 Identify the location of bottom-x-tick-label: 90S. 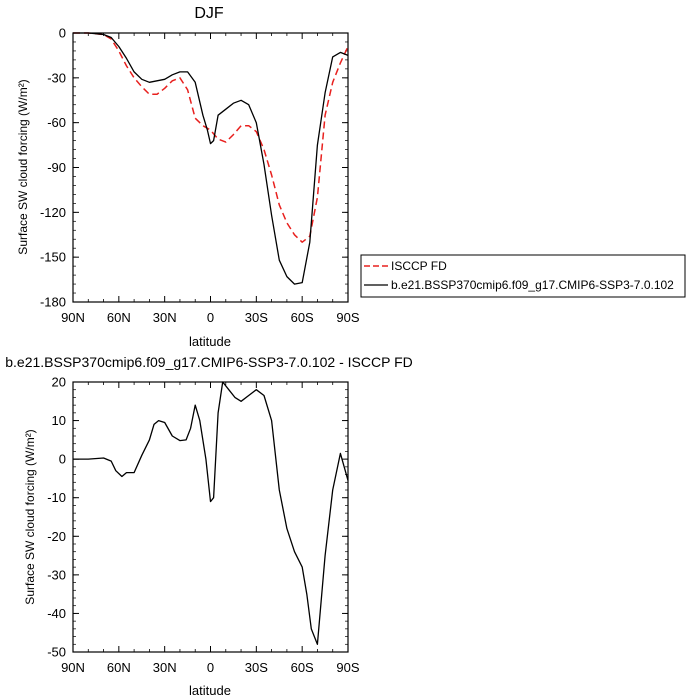
(347, 667).